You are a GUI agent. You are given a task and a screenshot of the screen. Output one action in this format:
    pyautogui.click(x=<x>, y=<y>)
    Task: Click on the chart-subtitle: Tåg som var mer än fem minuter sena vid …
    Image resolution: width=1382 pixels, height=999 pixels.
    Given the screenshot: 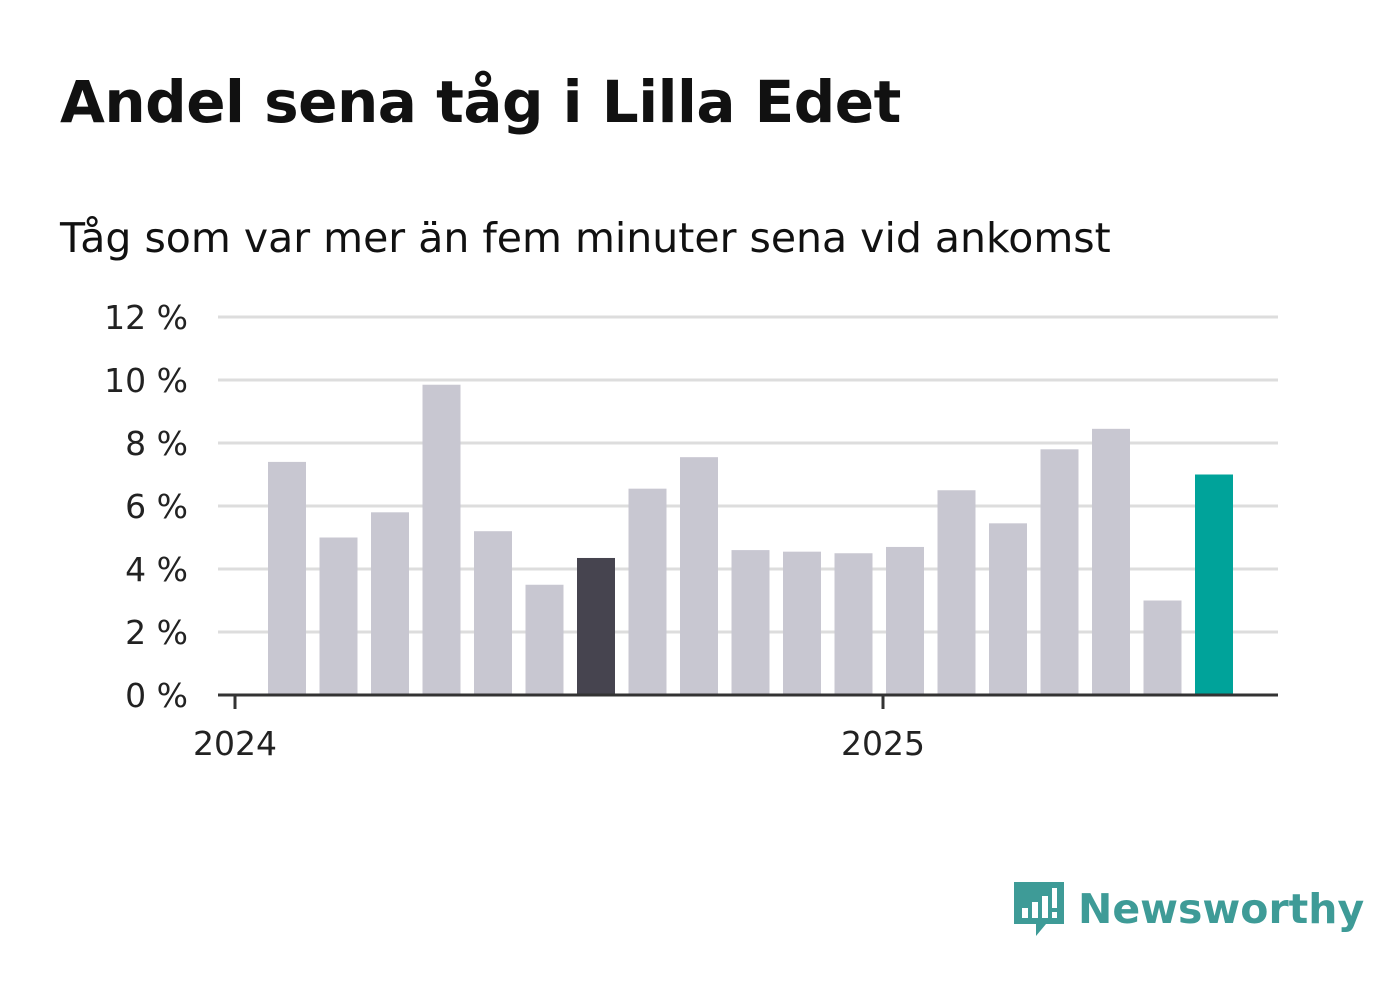 What is the action you would take?
    pyautogui.click(x=585, y=238)
    